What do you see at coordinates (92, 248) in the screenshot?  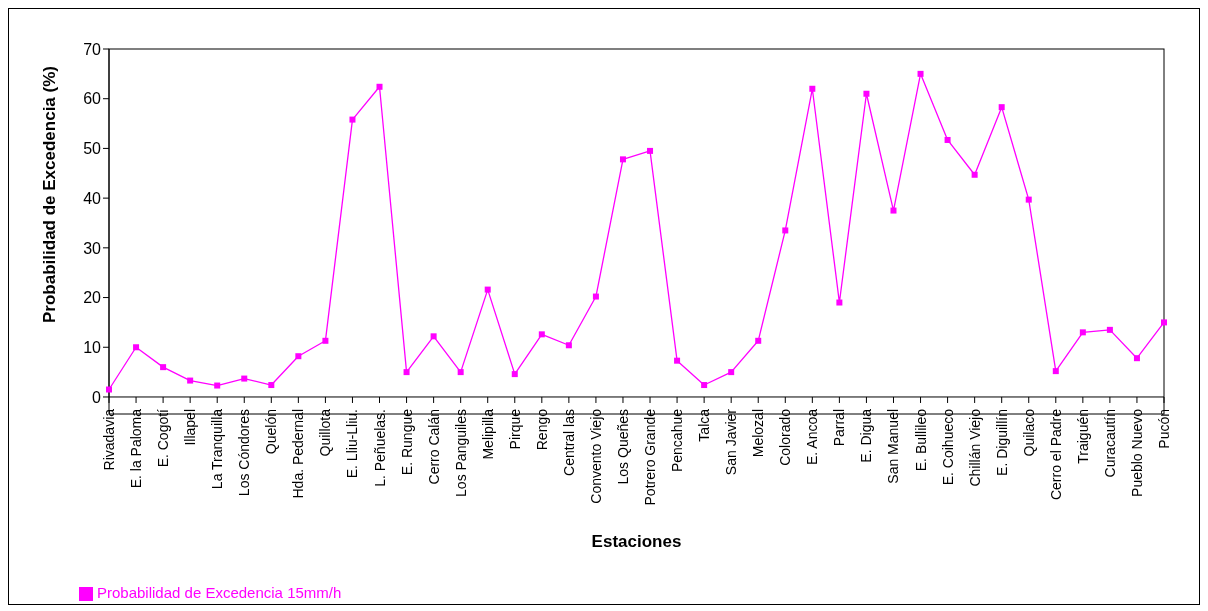 I see `y-tick-label: 30` at bounding box center [92, 248].